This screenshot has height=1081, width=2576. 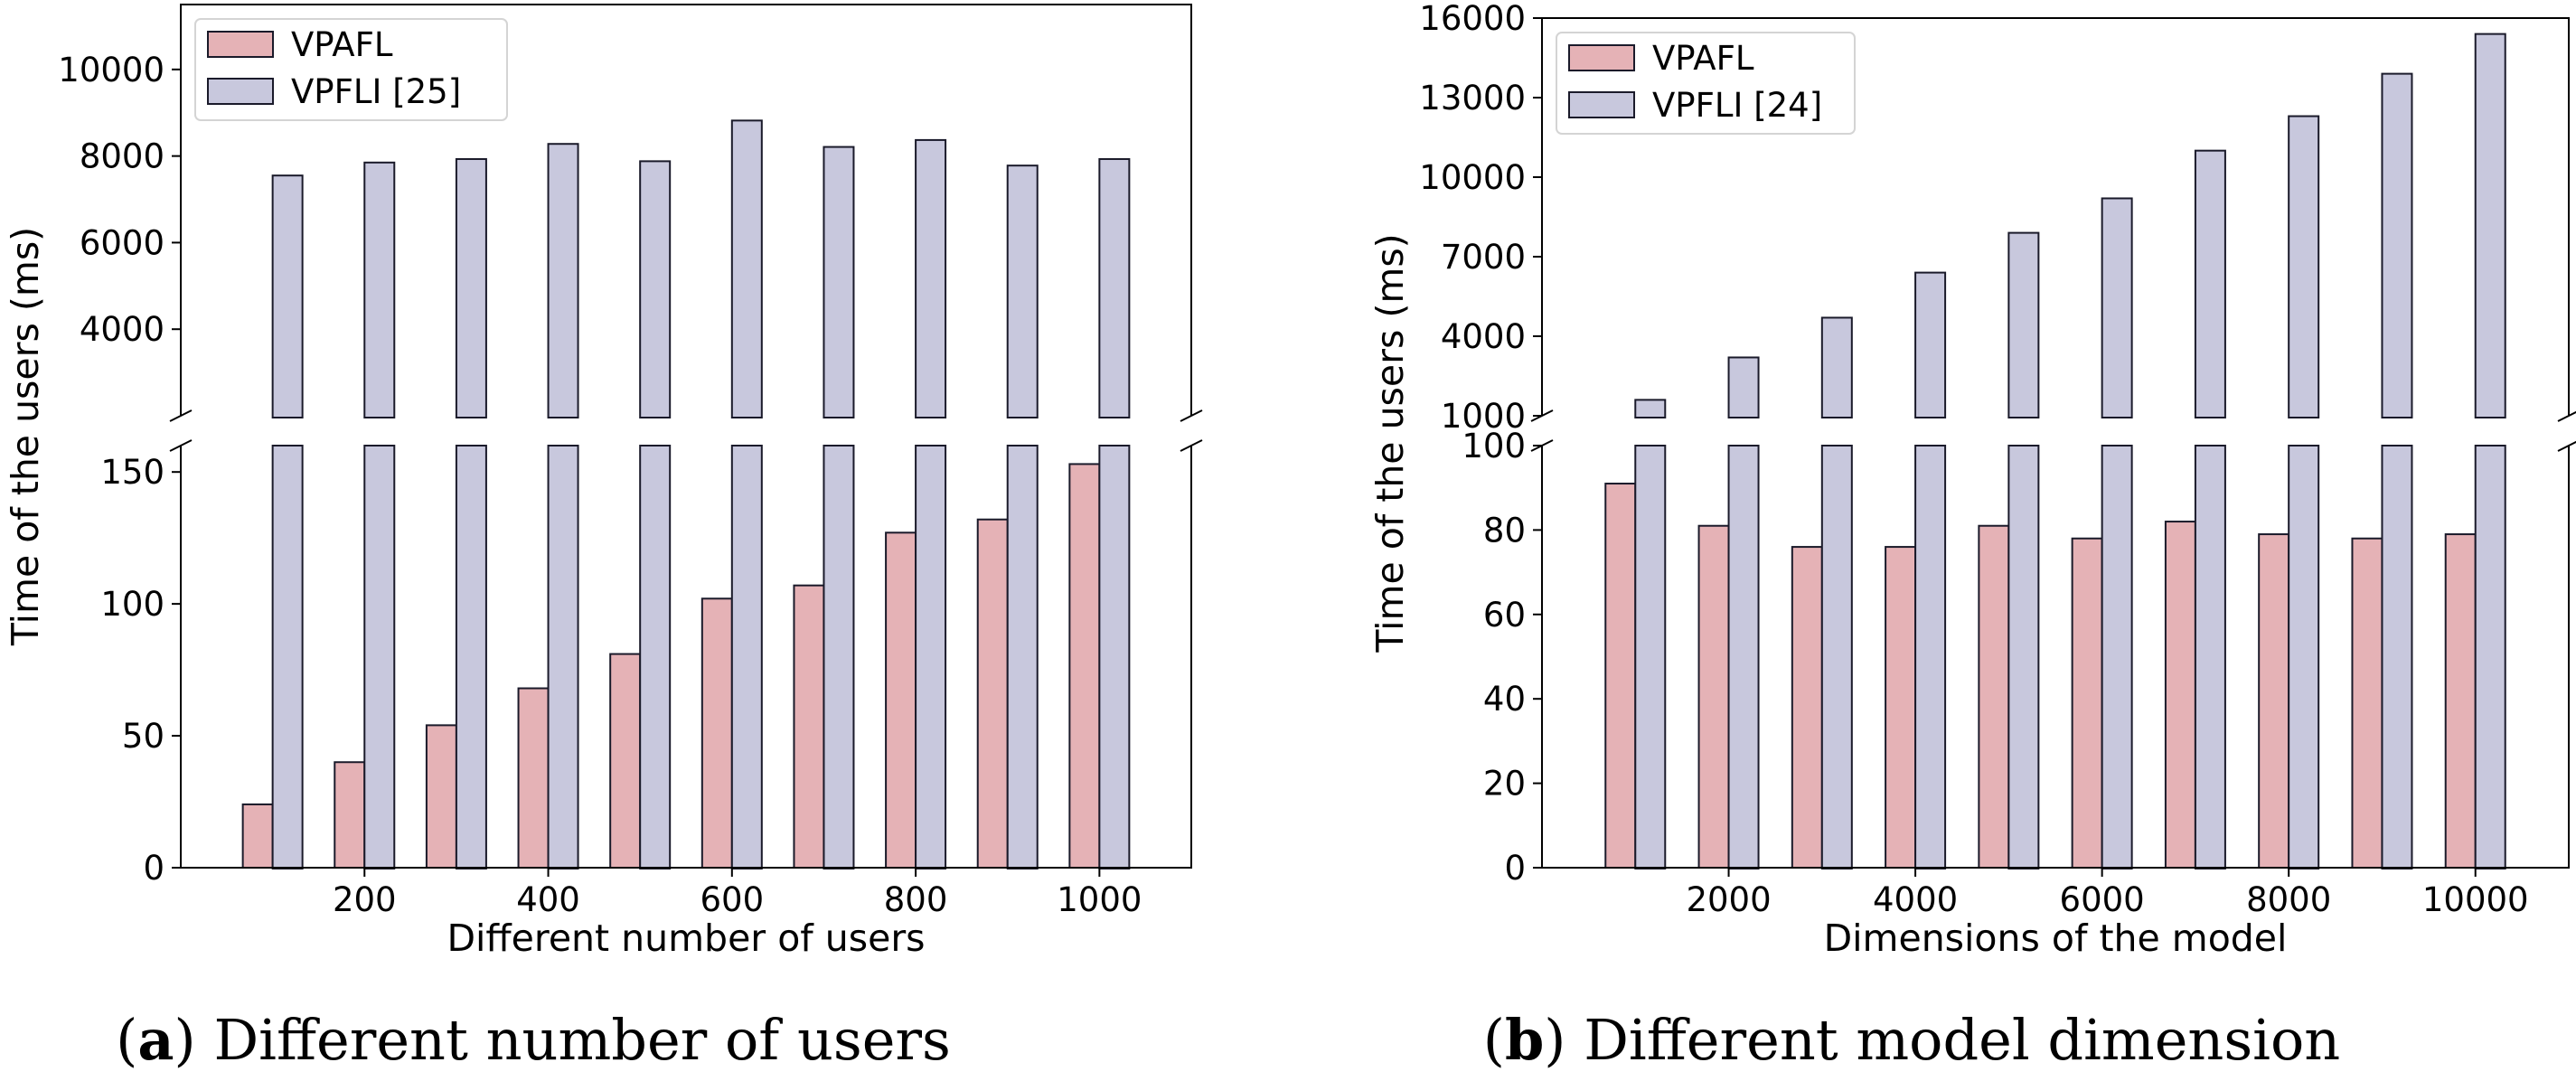 What do you see at coordinates (133, 473) in the screenshot?
I see `lower-ytick-label-150: 150` at bounding box center [133, 473].